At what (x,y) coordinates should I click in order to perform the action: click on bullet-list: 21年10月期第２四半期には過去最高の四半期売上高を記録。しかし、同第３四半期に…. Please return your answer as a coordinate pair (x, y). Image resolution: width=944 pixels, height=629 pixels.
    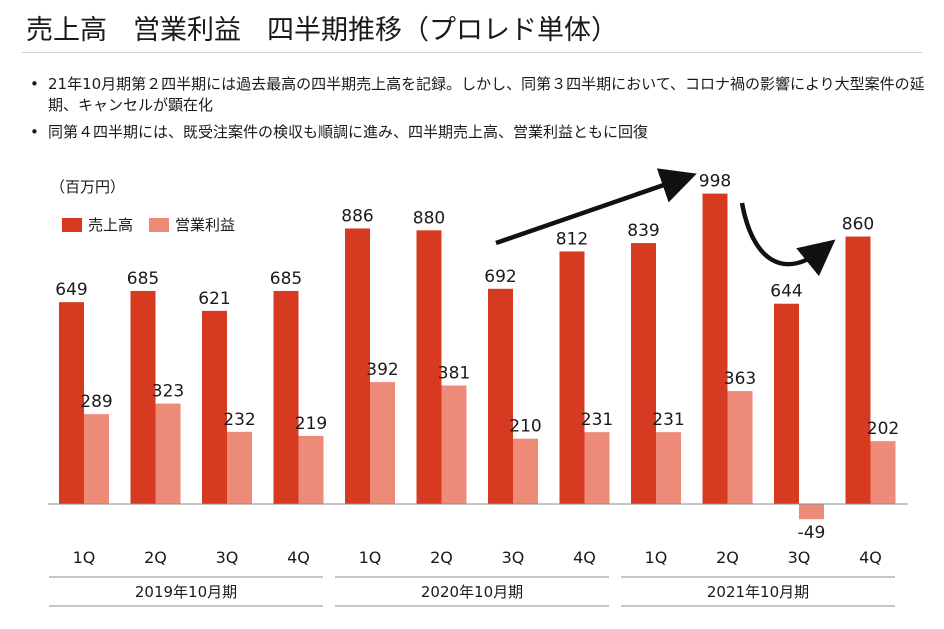
    Looking at the image, I should click on (478, 111).